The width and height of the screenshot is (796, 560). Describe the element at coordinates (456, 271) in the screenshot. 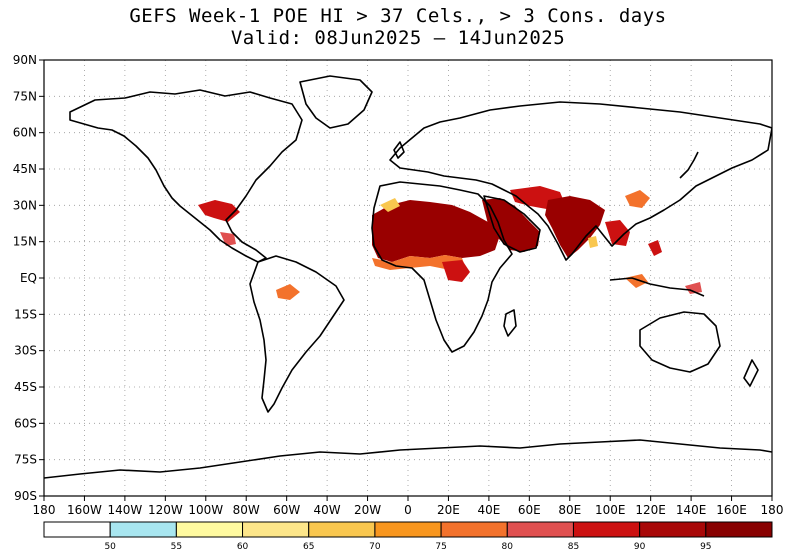

I see `hotspot-central-africa` at that location.